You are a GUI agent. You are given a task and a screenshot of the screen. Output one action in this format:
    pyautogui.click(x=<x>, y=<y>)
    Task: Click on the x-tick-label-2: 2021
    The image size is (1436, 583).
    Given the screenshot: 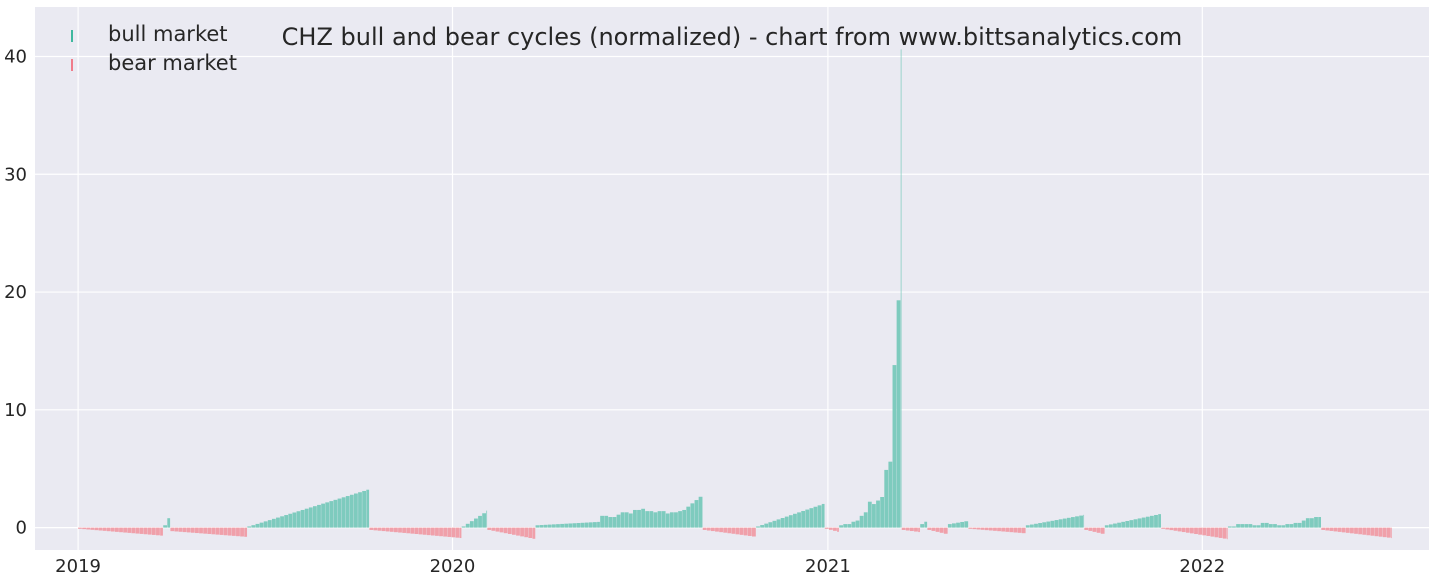 What is the action you would take?
    pyautogui.click(x=828, y=566)
    